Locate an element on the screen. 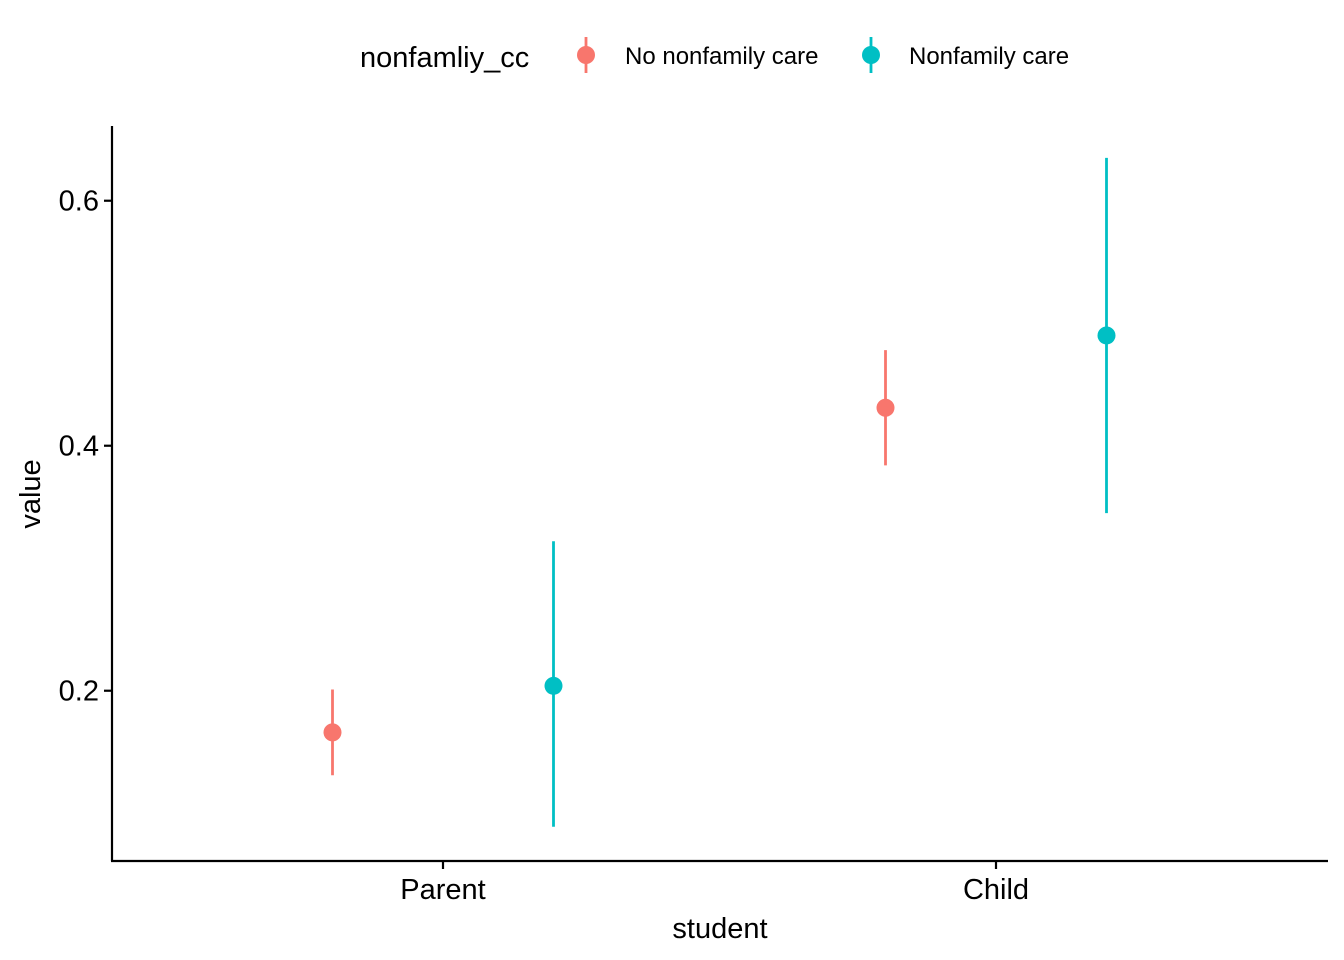 The width and height of the screenshot is (1344, 960). x-tick-label: Child is located at coordinates (996, 890).